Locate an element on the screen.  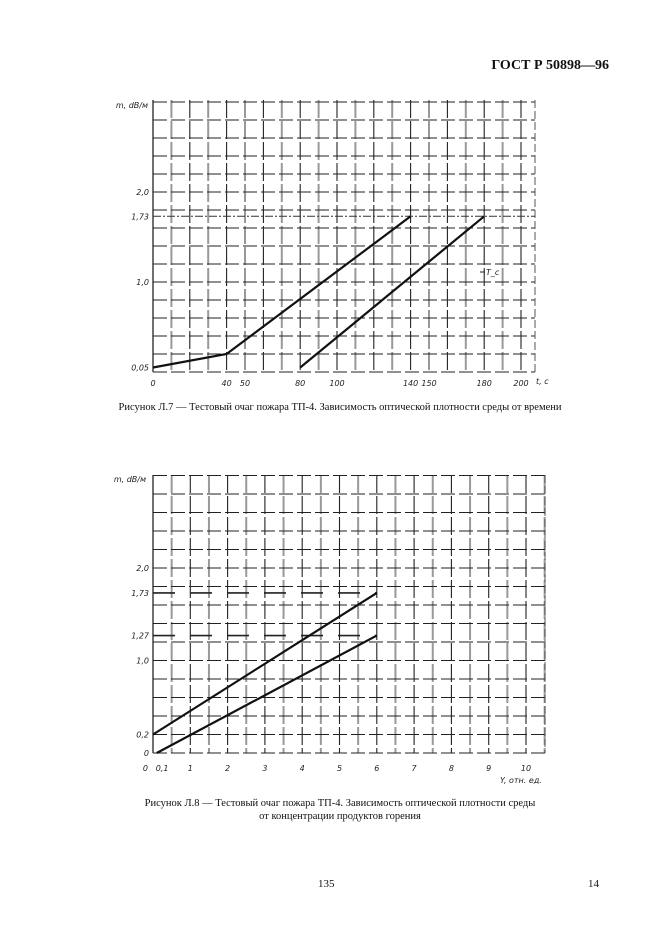
x-tick-label: 8 is located at coordinates (451, 768).